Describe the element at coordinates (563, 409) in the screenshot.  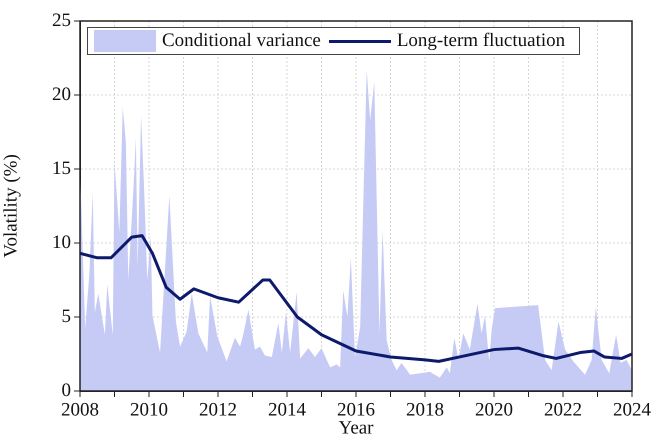
I see `x-tick-label: 2022` at that location.